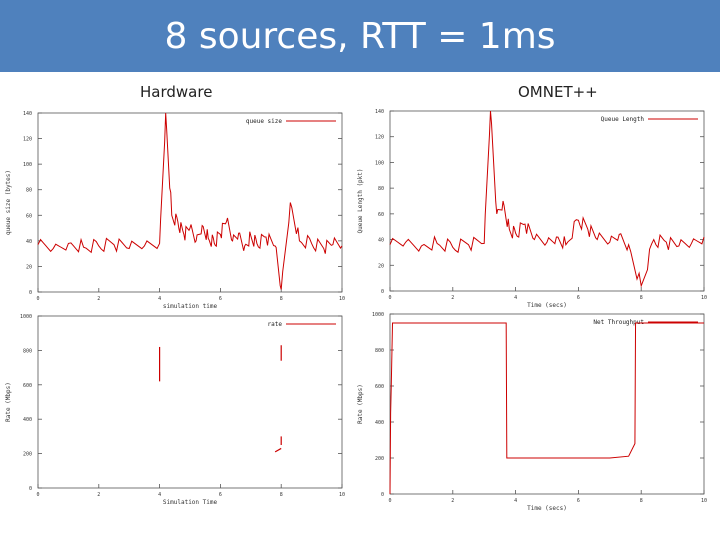 This screenshot has width=720, height=540. I want to click on legend-label: queue size, so click(264, 121).